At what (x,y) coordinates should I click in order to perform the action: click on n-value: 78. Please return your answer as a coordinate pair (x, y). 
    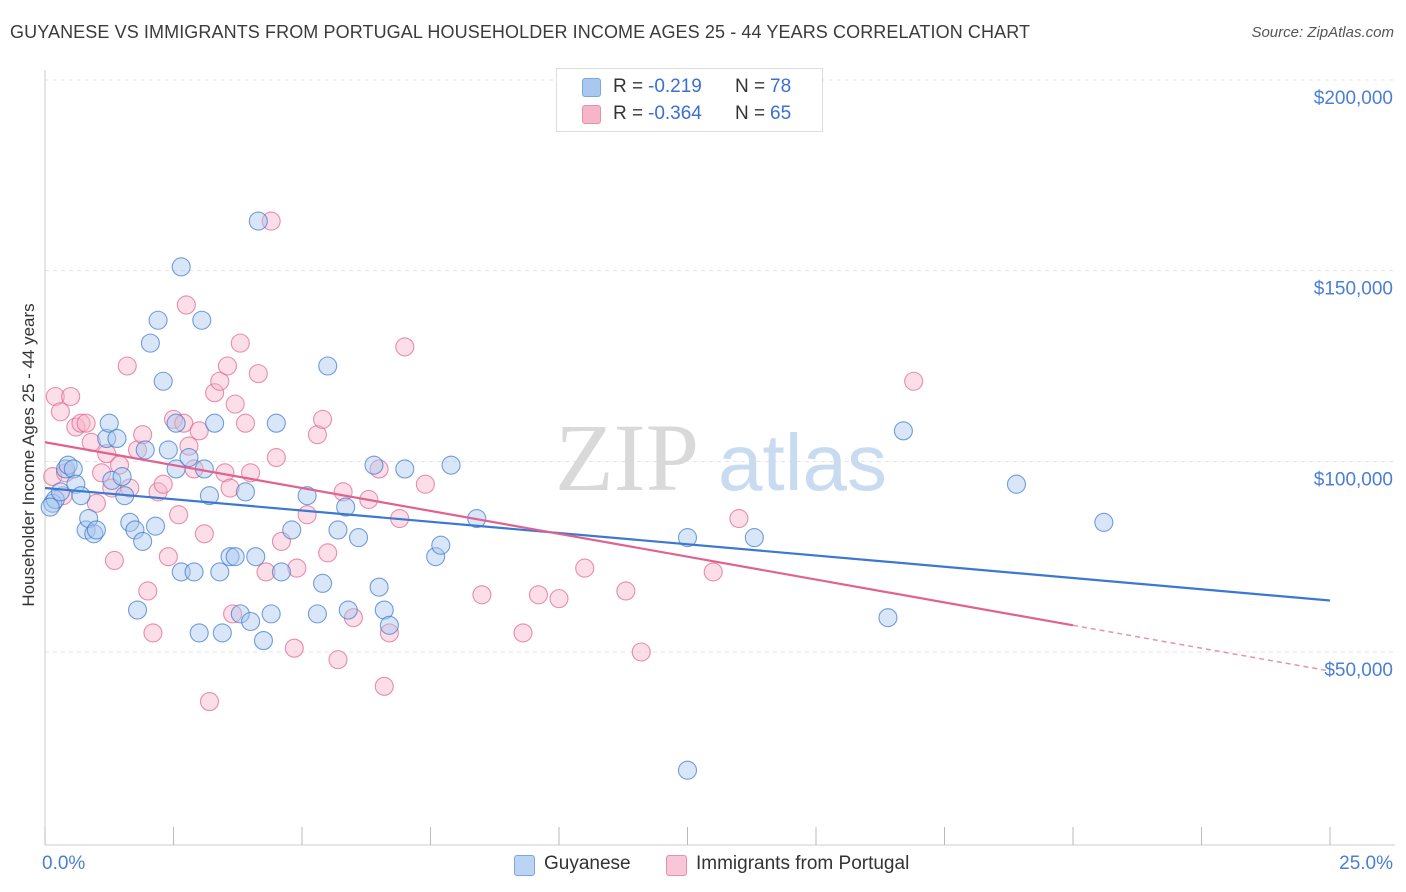
    Looking at the image, I should click on (781, 86).